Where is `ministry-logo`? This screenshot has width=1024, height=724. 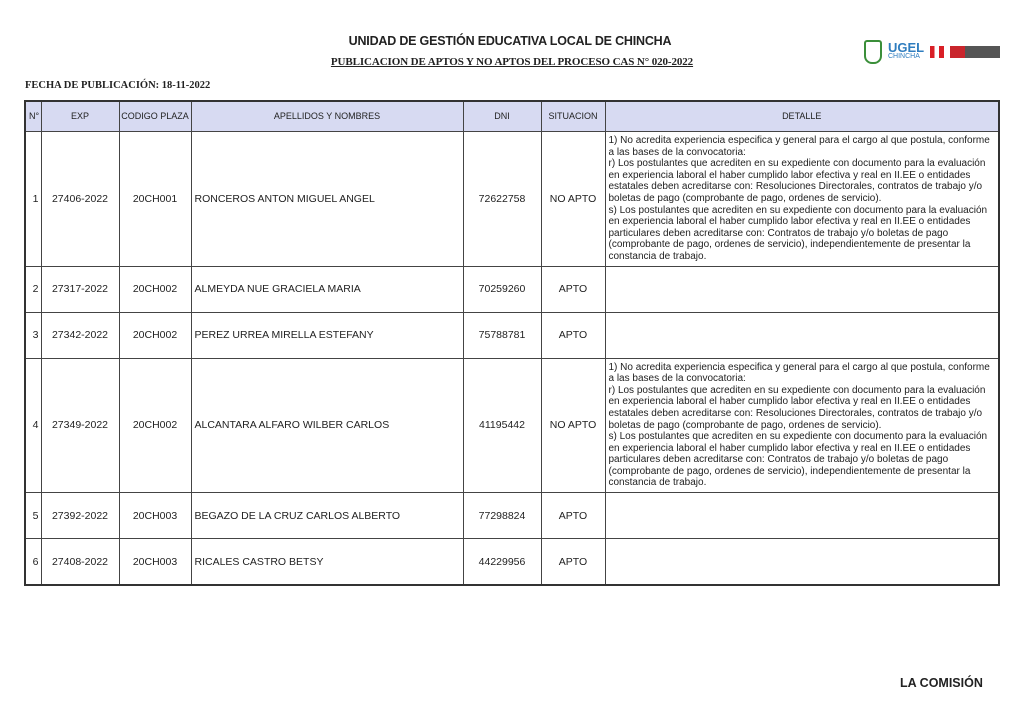 ministry-logo is located at coordinates (975, 52).